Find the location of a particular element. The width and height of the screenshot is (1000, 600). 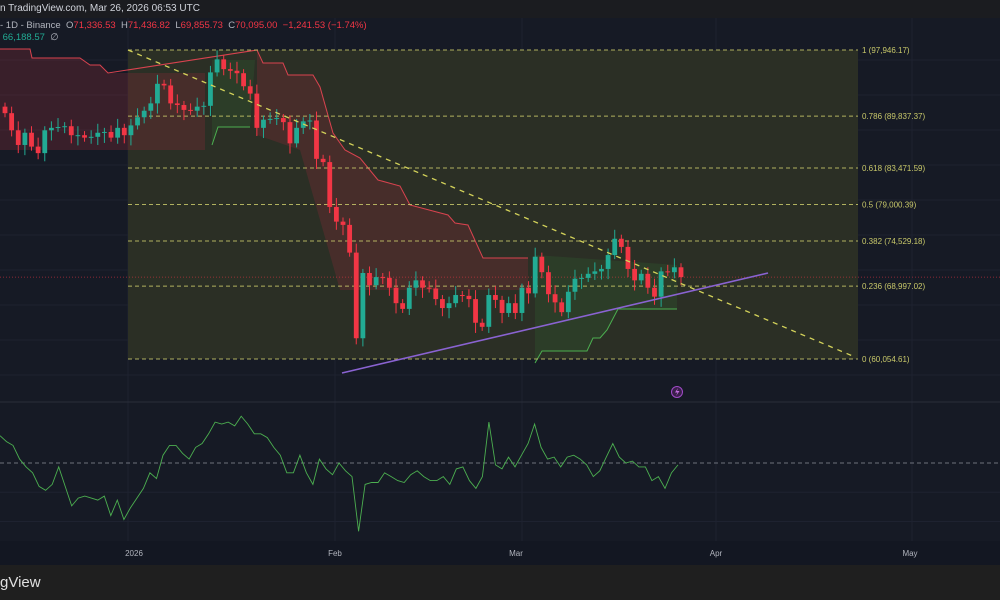

indicator-value: 66,188.57 is located at coordinates (23, 37).